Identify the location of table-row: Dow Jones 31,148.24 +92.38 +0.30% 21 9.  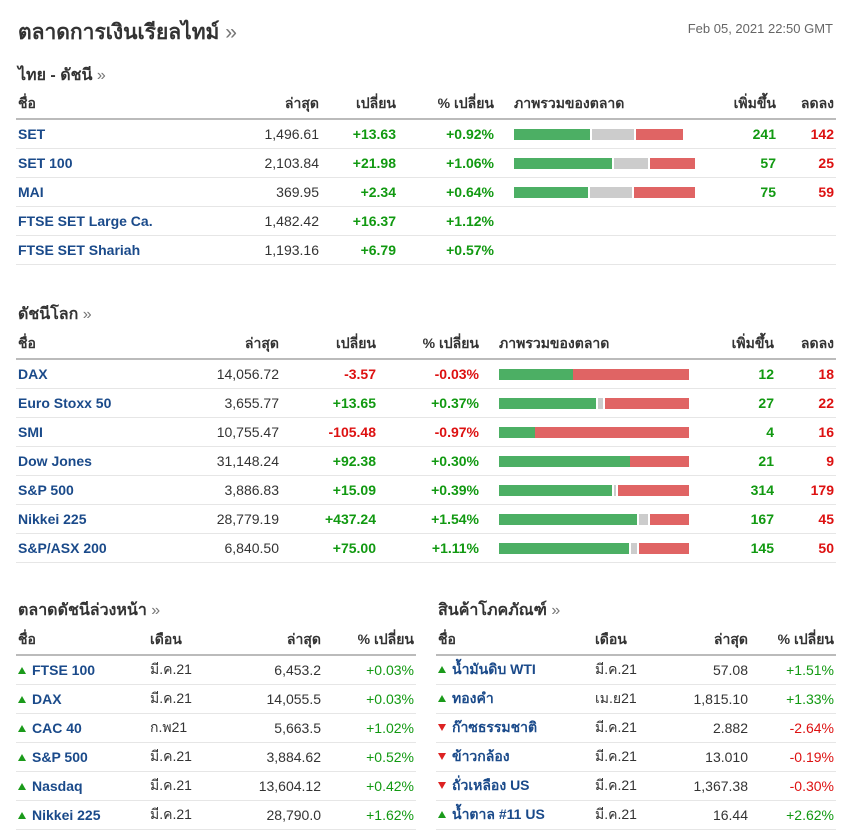
(426, 461).